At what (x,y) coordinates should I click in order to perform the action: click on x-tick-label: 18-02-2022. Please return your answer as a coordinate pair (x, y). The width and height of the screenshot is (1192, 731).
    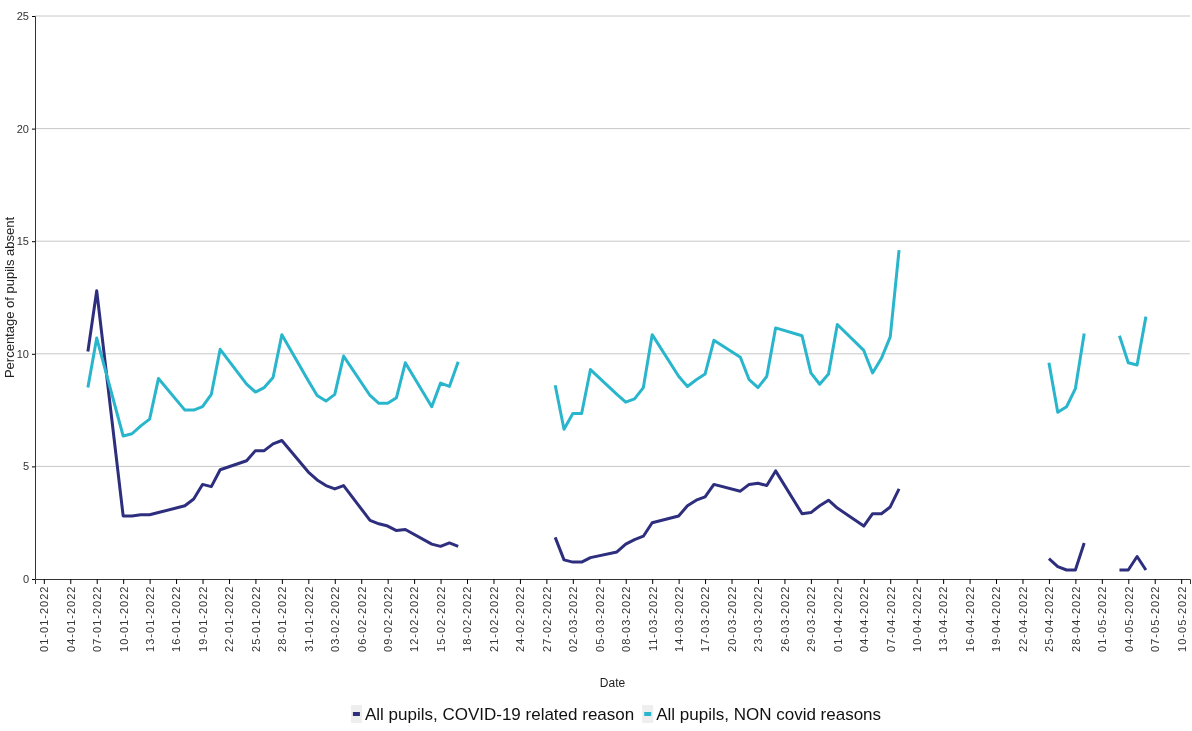
    Looking at the image, I should click on (467, 618).